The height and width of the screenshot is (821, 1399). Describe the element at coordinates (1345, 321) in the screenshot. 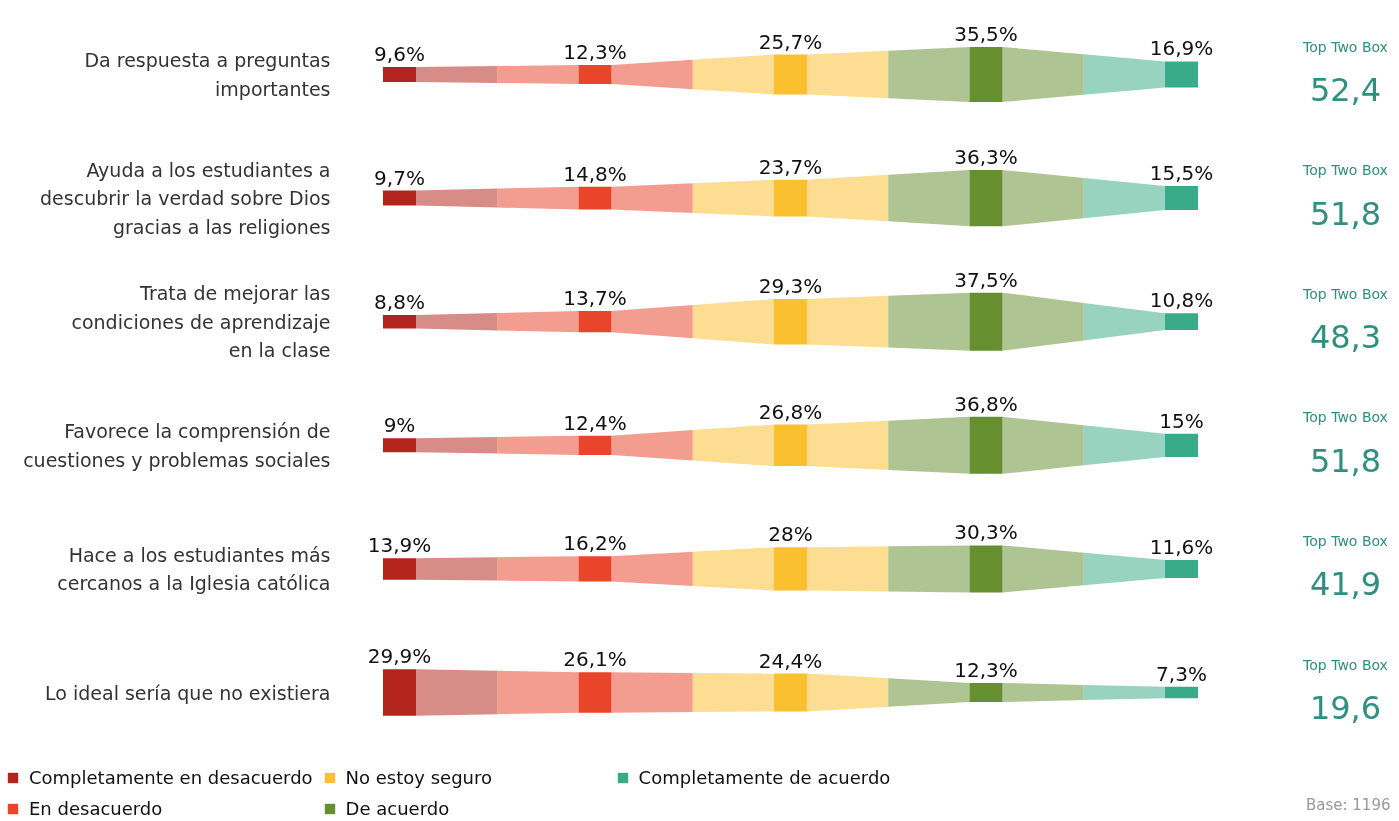

I see `text: Top Two Box 48,3` at that location.